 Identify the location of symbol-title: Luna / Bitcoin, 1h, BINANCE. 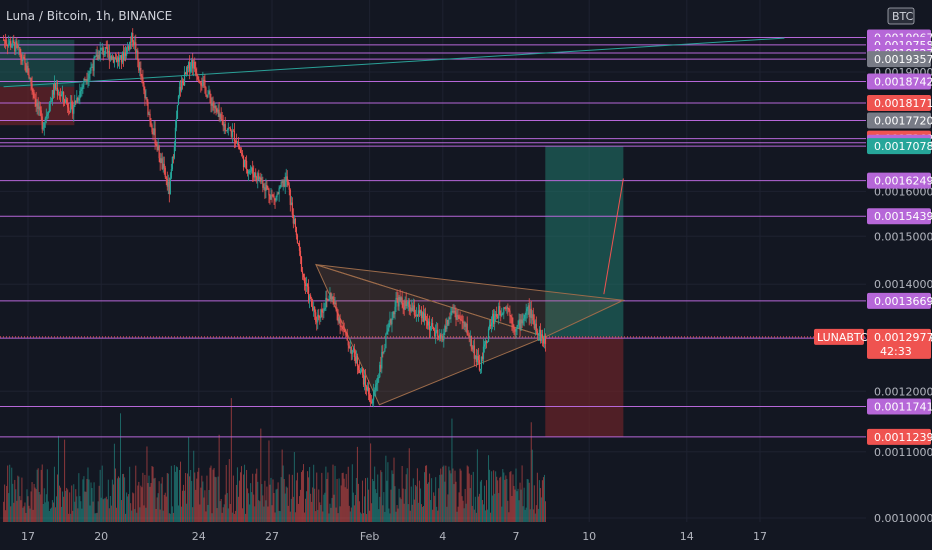
(89, 16).